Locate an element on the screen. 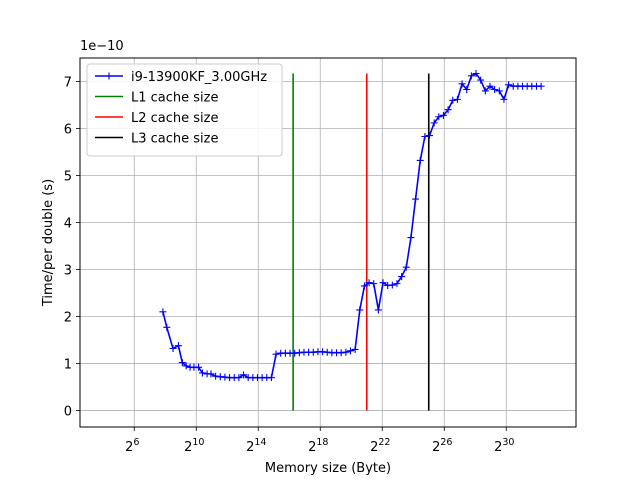 This screenshot has width=640, height=480. y-tick-label: 1 is located at coordinates (68, 365).